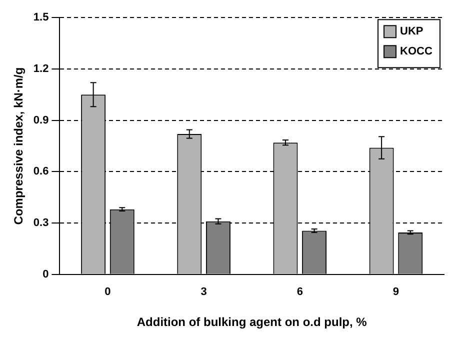 The height and width of the screenshot is (342, 460). What do you see at coordinates (412, 32) in the screenshot?
I see `legend-label: UKP` at bounding box center [412, 32].